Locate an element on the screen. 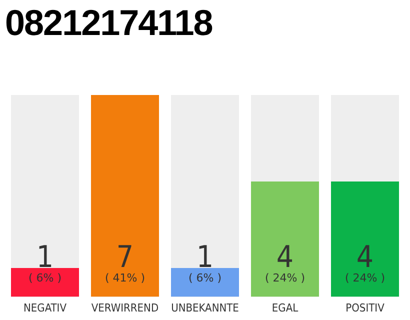 This screenshot has height=320, width=410. x-tick-label: VERWIRREND is located at coordinates (125, 307).